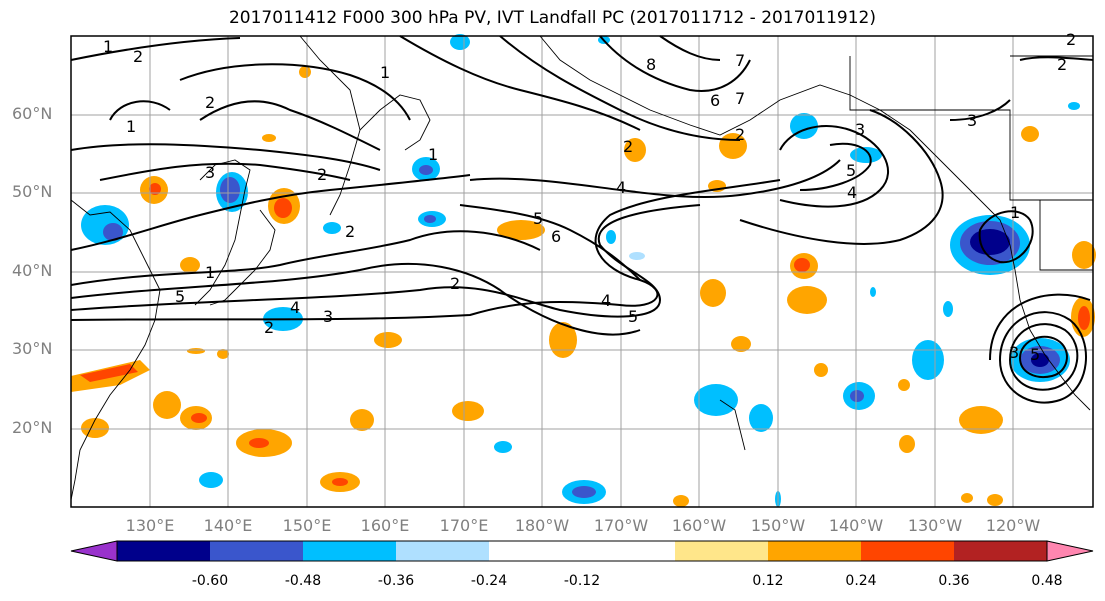  Describe the element at coordinates (150, 525) in the screenshot. I see `lon-label: 130°E` at that location.